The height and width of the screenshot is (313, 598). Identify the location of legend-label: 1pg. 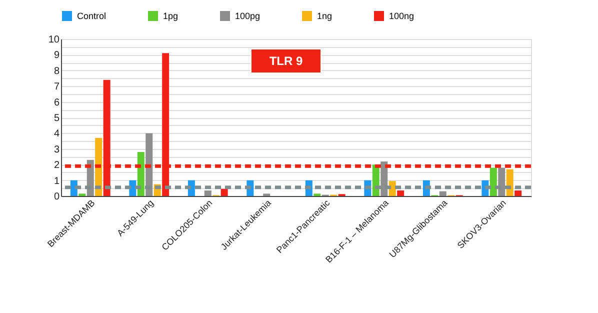
(170, 16).